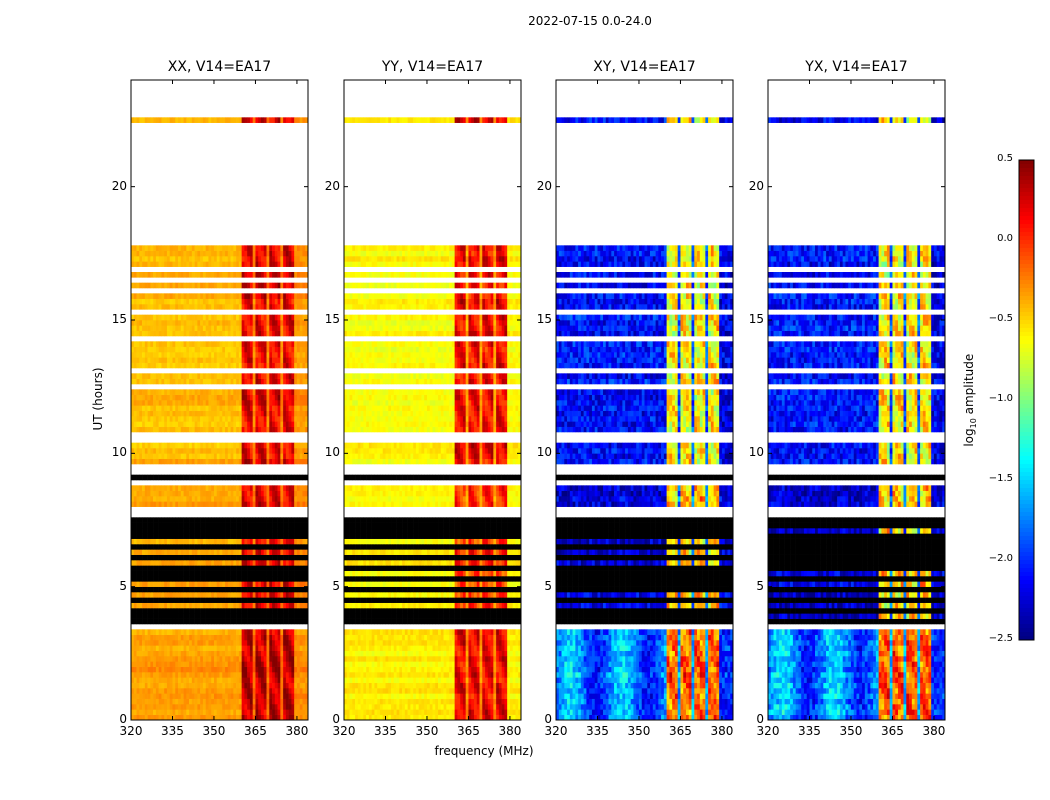 The image size is (1050, 800). Describe the element at coordinates (484, 751) in the screenshot. I see `x-axis-label: frequency (MHz)` at that location.